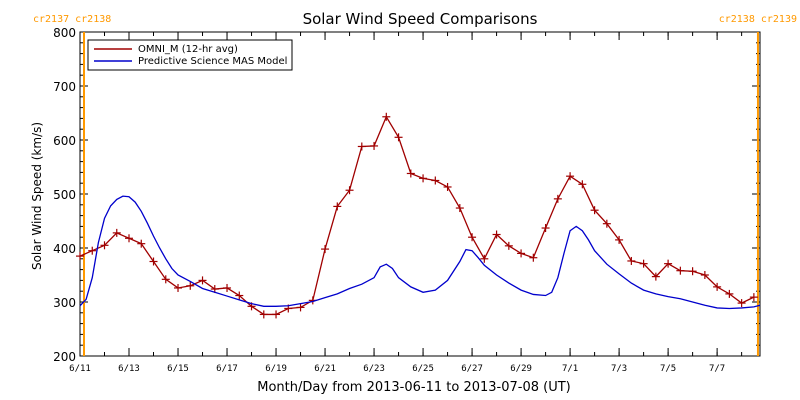 This screenshot has height=400, width=800. What do you see at coordinates (72, 19) in the screenshot?
I see `carrington-label-left: cr2137 cr2138` at bounding box center [72, 19].